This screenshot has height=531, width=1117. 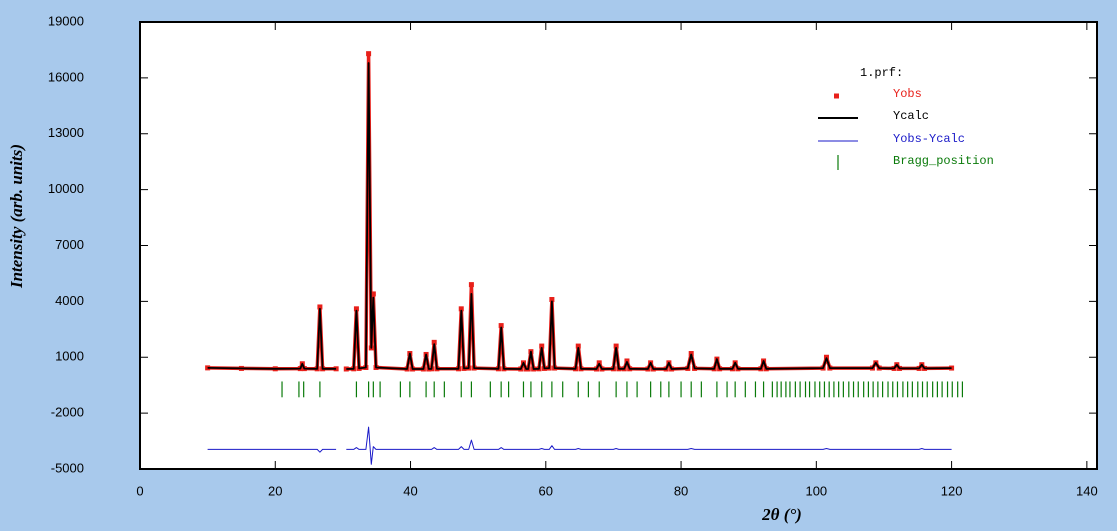 I want to click on x-tick-label: 80, so click(x=681, y=490).